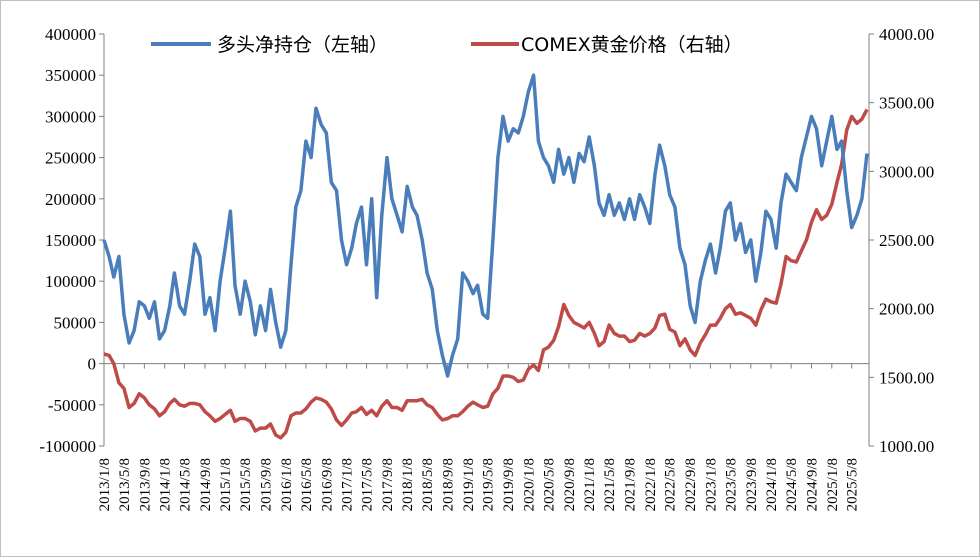  What do you see at coordinates (632, 45) in the screenshot?
I see `legend-label-gold: COMEX黄金价格（右轴）` at bounding box center [632, 45].